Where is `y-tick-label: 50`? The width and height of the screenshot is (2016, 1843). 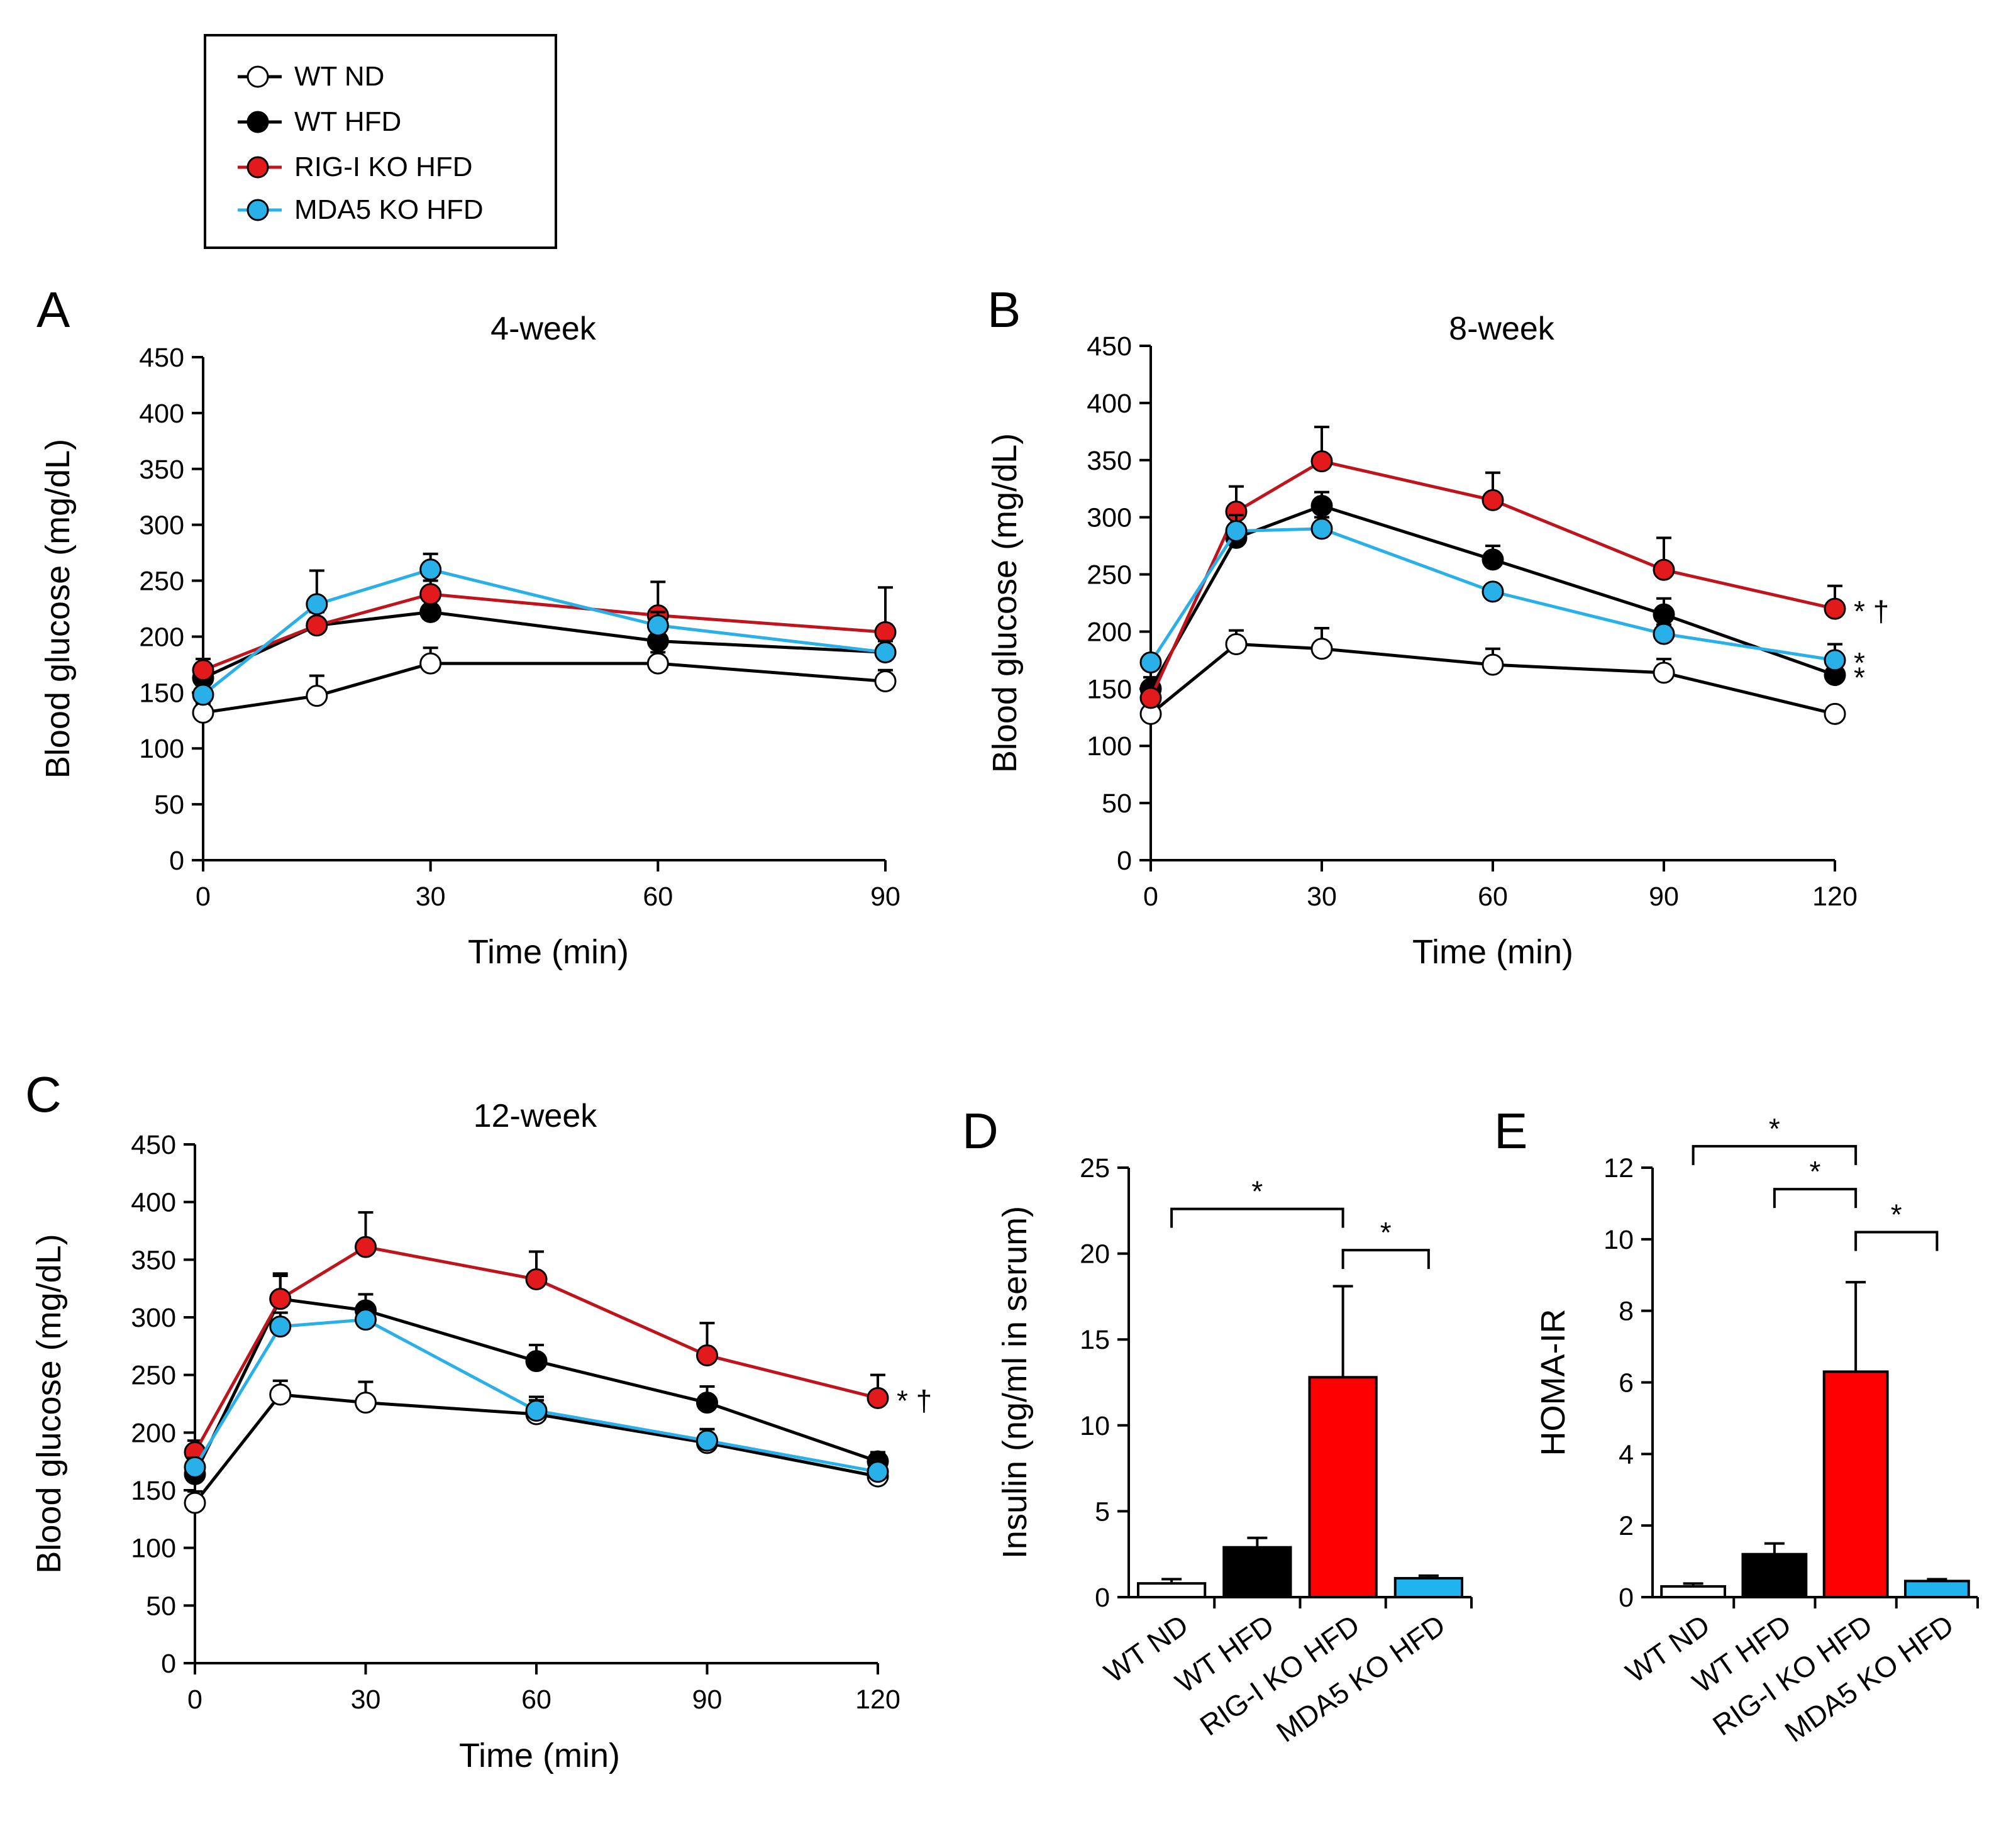
y-tick-label: 50 is located at coordinates (169, 805).